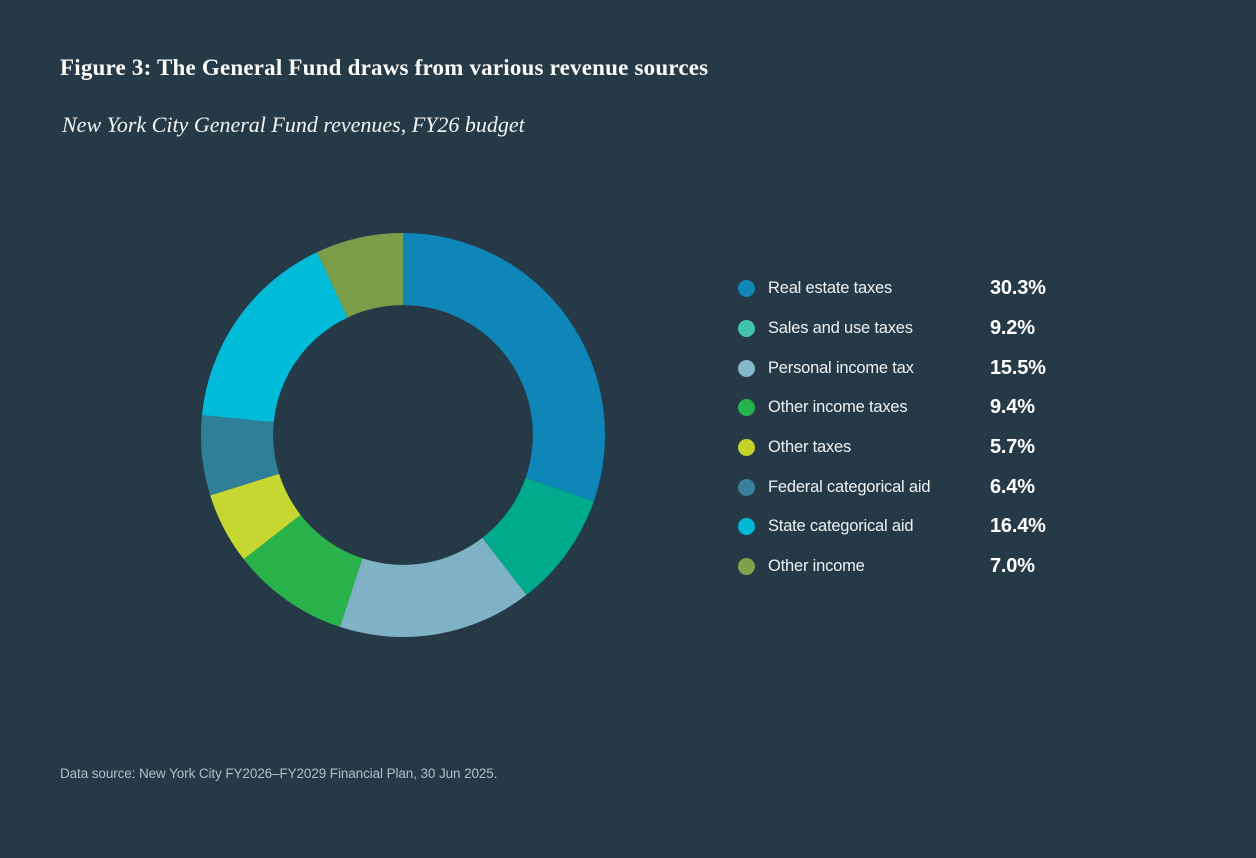 This screenshot has width=1256, height=858. Describe the element at coordinates (1018, 288) in the screenshot. I see `legend-value: 30.3%` at that location.